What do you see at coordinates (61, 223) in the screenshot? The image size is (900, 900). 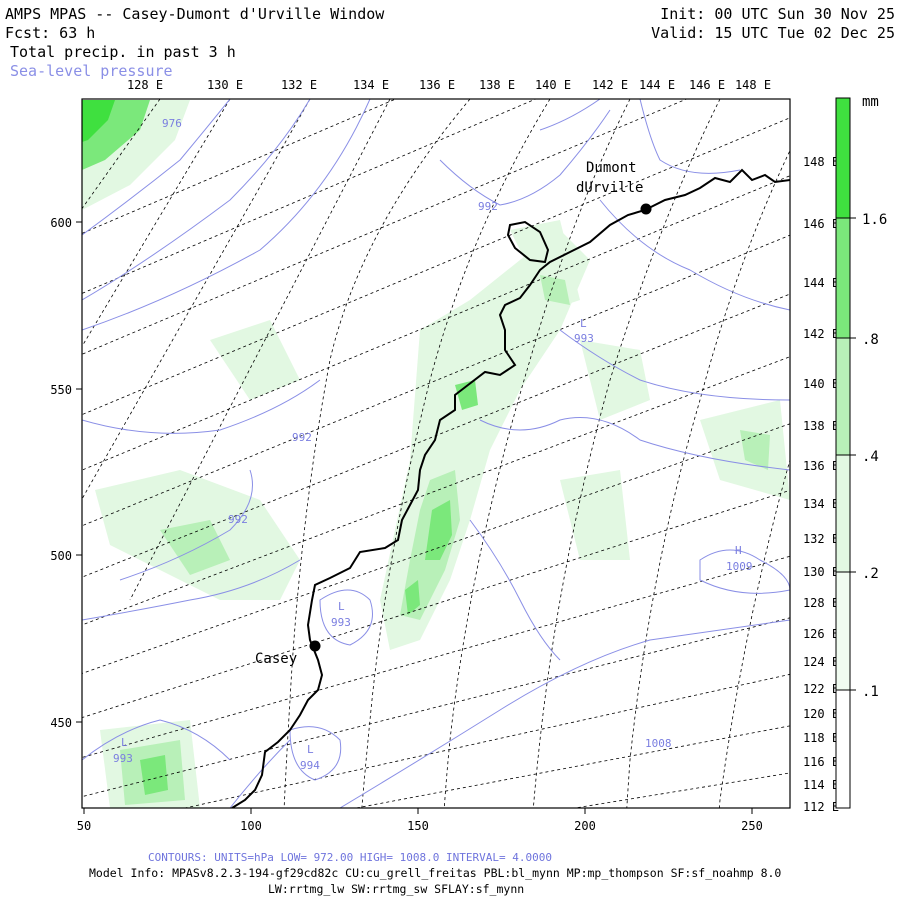 I see `y-tick-label: 600` at bounding box center [61, 223].